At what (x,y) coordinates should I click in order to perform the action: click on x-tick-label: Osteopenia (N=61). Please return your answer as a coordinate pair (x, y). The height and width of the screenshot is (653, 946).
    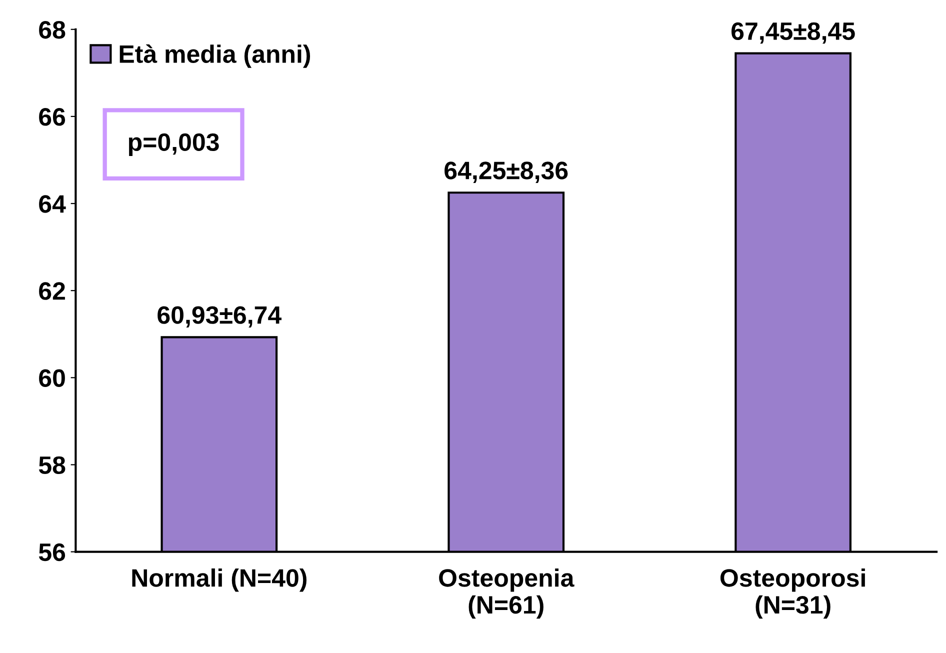
    Looking at the image, I should click on (506, 593).